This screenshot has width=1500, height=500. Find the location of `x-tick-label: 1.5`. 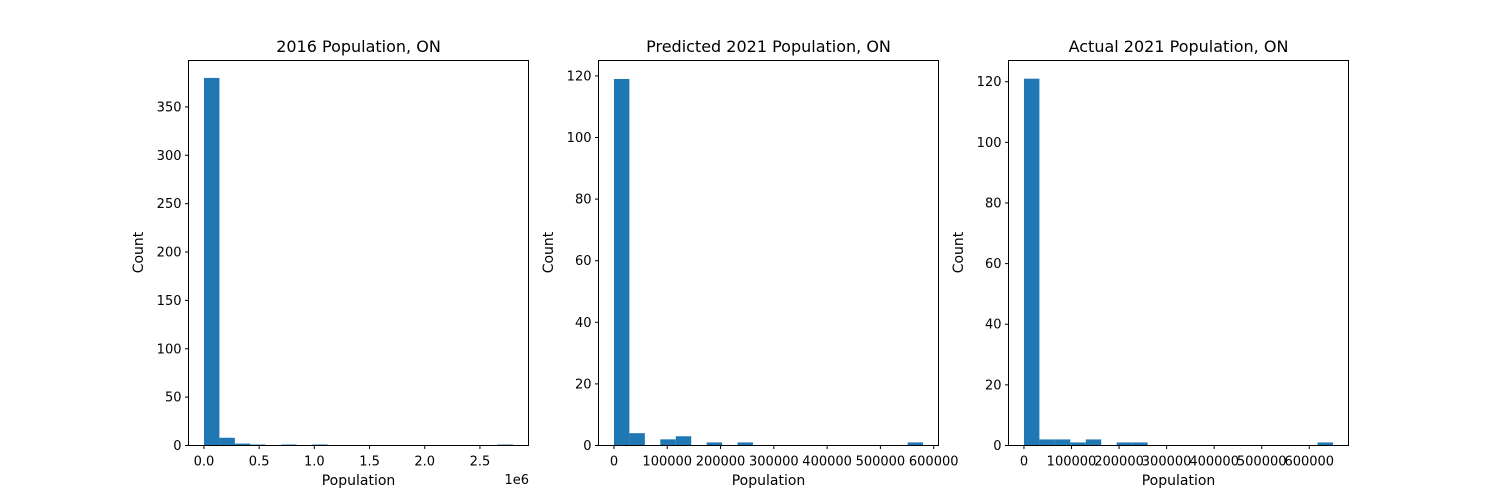

x-tick-label: 1.5 is located at coordinates (369, 462).